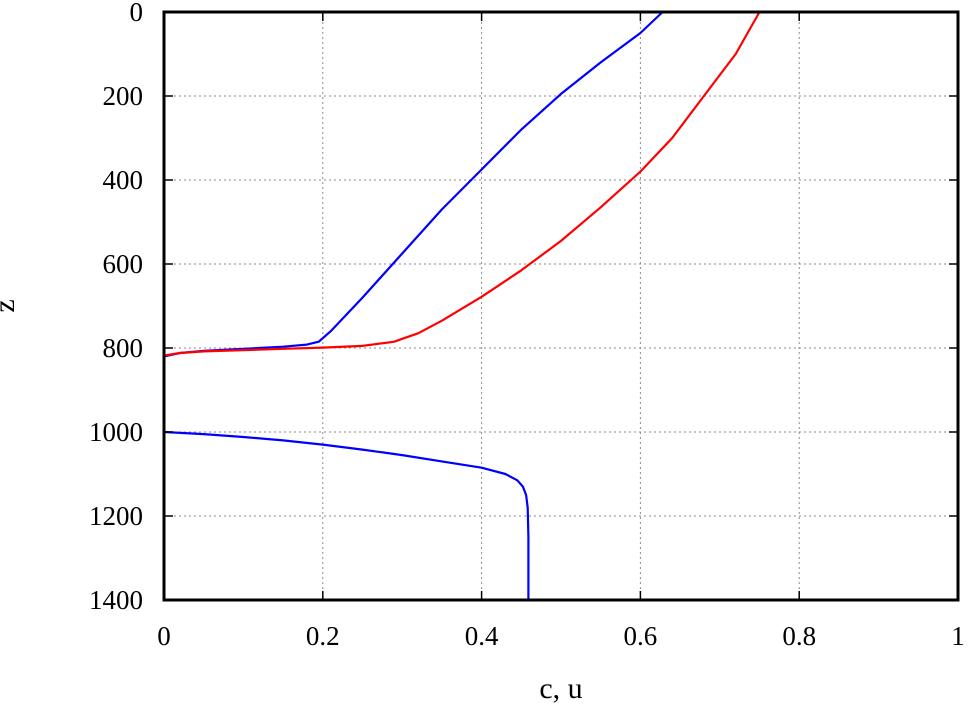  I want to click on x-tick-label: 0.8, so click(799, 636).